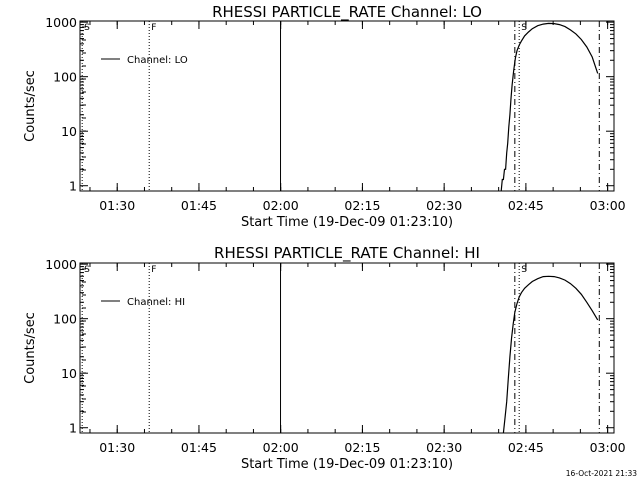 The image size is (640, 484). Describe the element at coordinates (347, 253) in the screenshot. I see `chart-title: RHESSI PARTICLE_RATE Channel: HI` at that location.